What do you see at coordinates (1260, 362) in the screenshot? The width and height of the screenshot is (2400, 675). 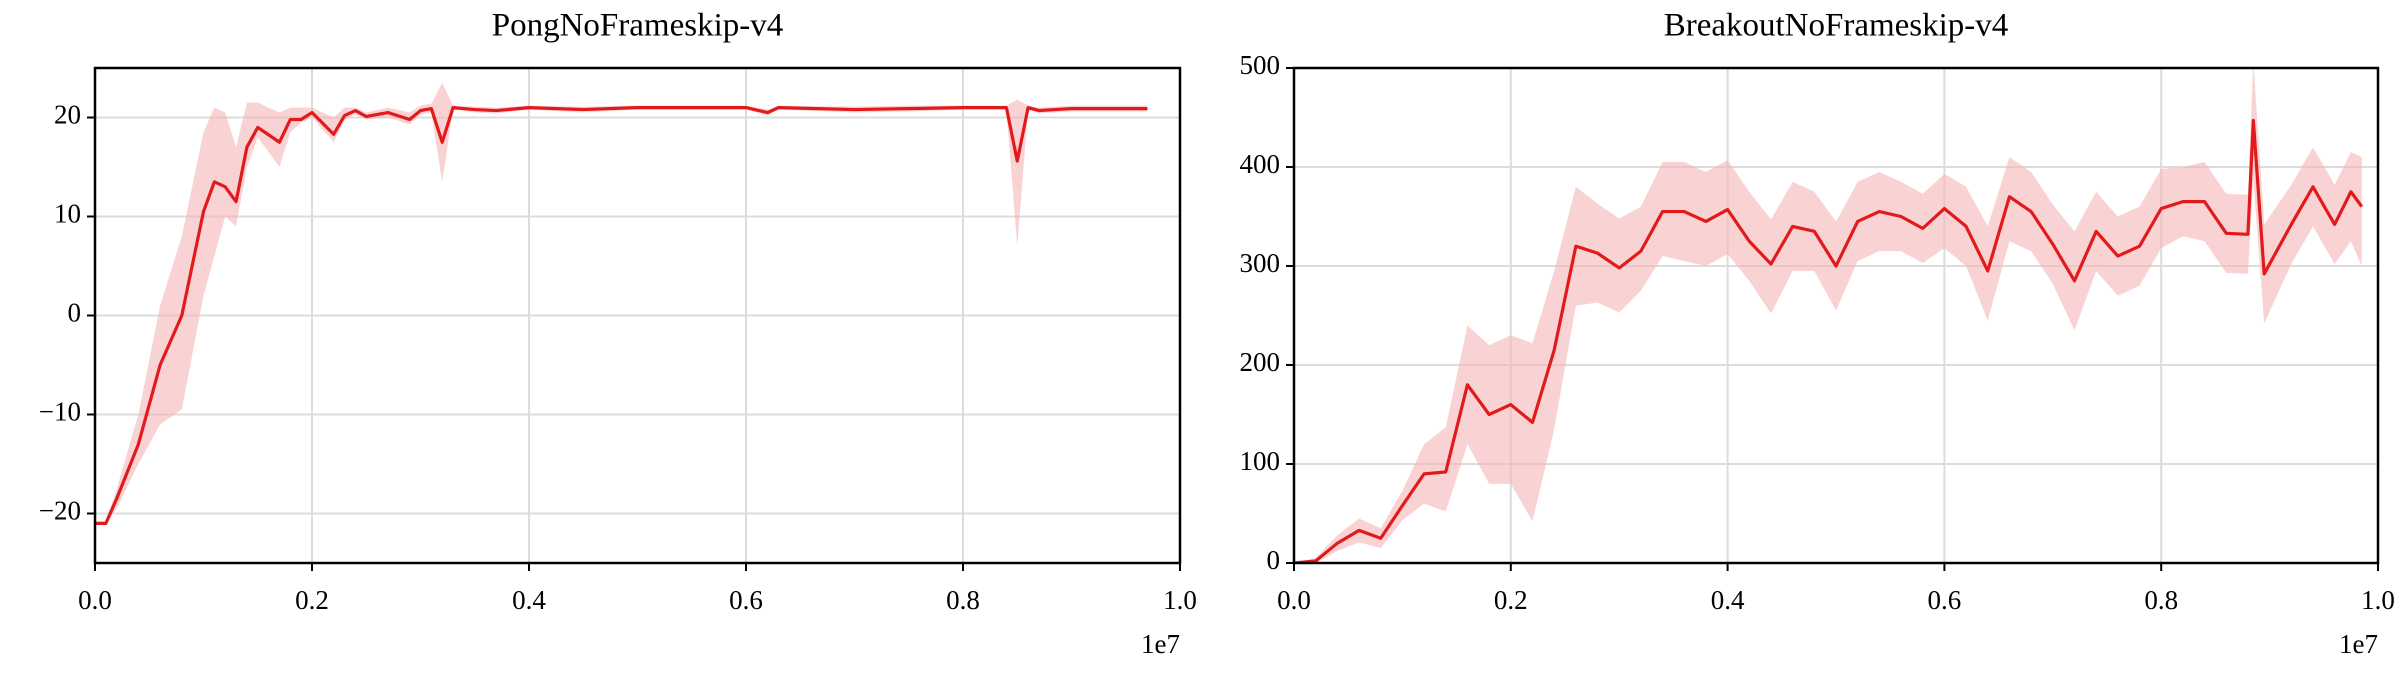 I see `y-tick-label: 200` at bounding box center [1260, 362].